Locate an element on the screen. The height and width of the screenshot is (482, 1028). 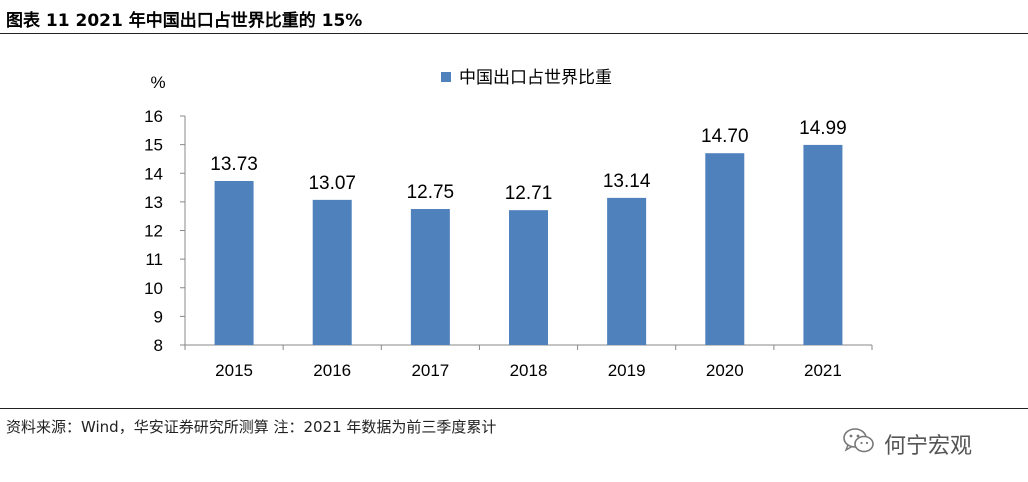
x-tick-label-2015: 2015 is located at coordinates (234, 370).